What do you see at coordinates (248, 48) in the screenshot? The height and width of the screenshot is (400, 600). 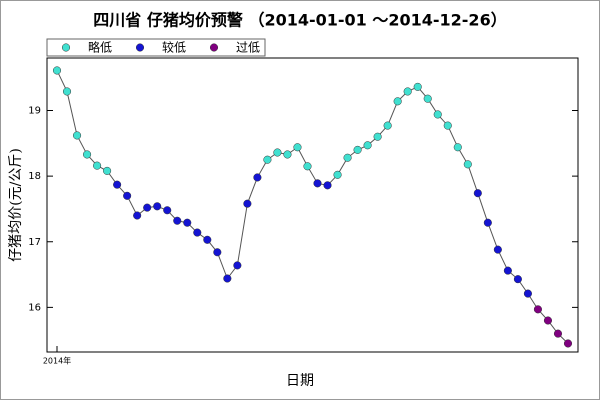 I see `legend-label: 过低` at bounding box center [248, 48].